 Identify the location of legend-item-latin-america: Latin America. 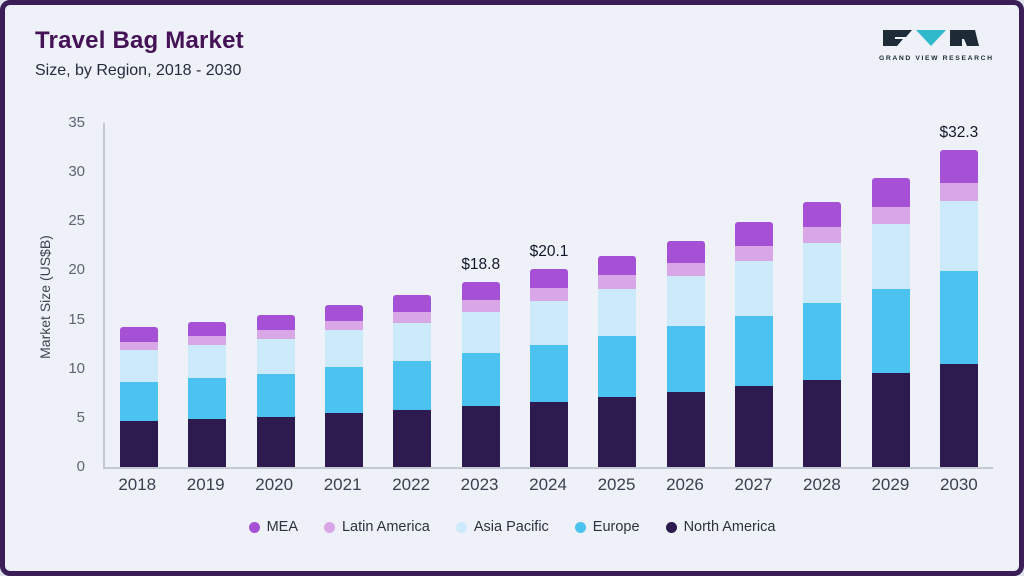
(376, 527).